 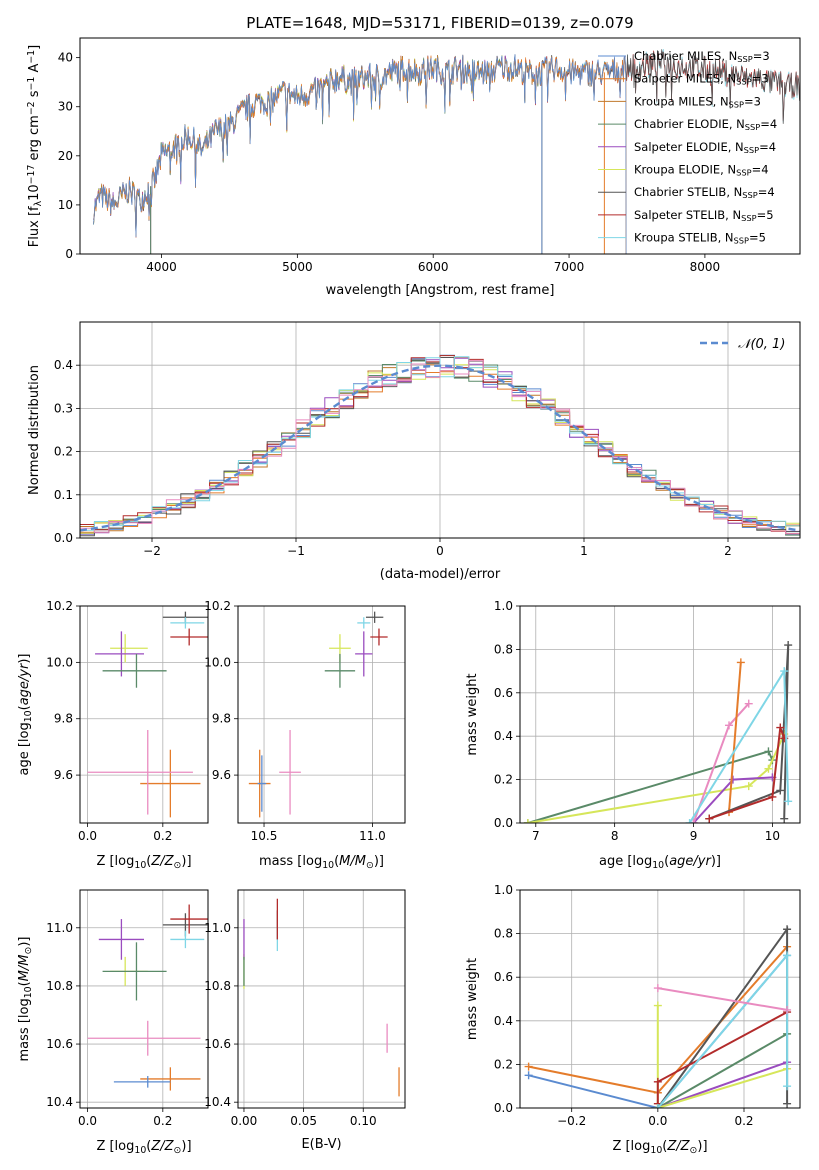 What do you see at coordinates (690, 861) in the screenshot?
I see `label-part: age/yr` at bounding box center [690, 861].